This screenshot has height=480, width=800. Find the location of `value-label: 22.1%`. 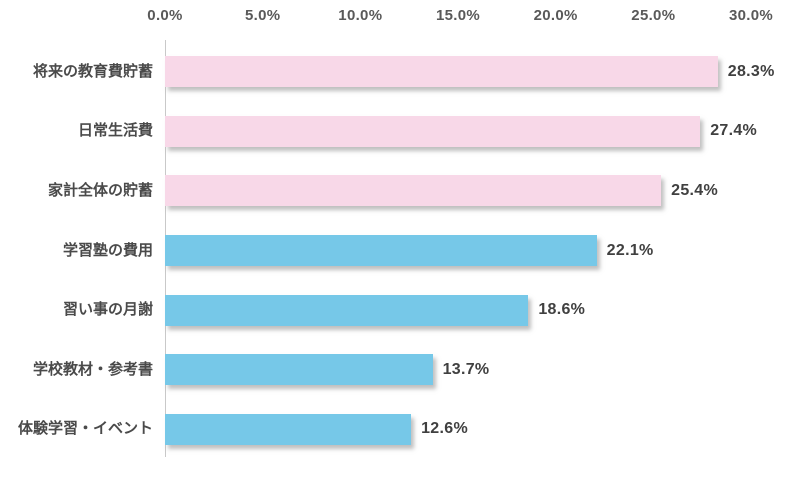

value-label: 22.1% is located at coordinates (630, 250).